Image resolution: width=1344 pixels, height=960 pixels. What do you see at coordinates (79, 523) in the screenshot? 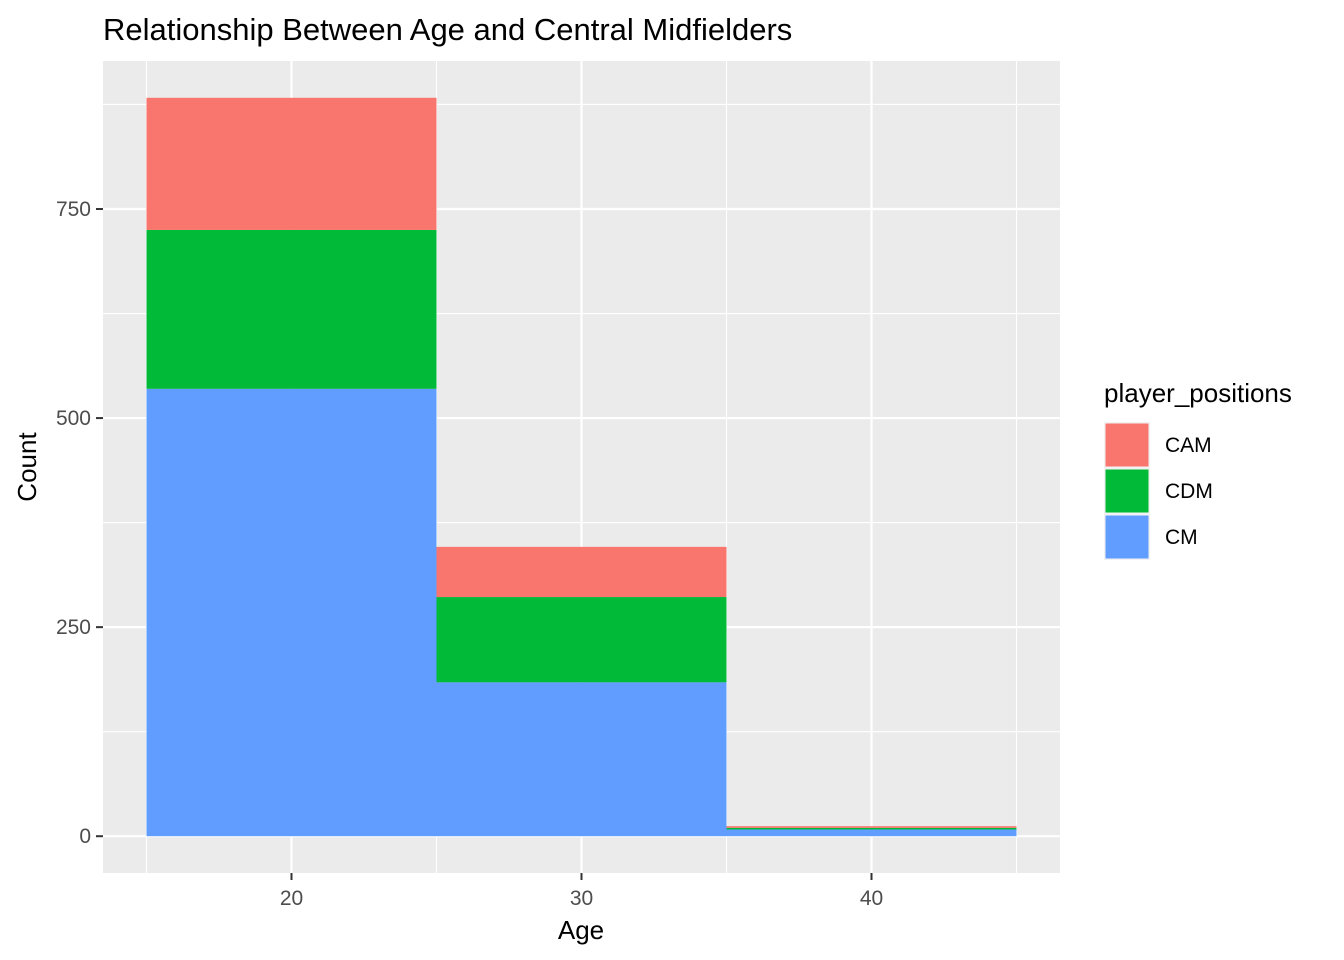
I see `y-axis: 0 250 500 750` at bounding box center [79, 523].